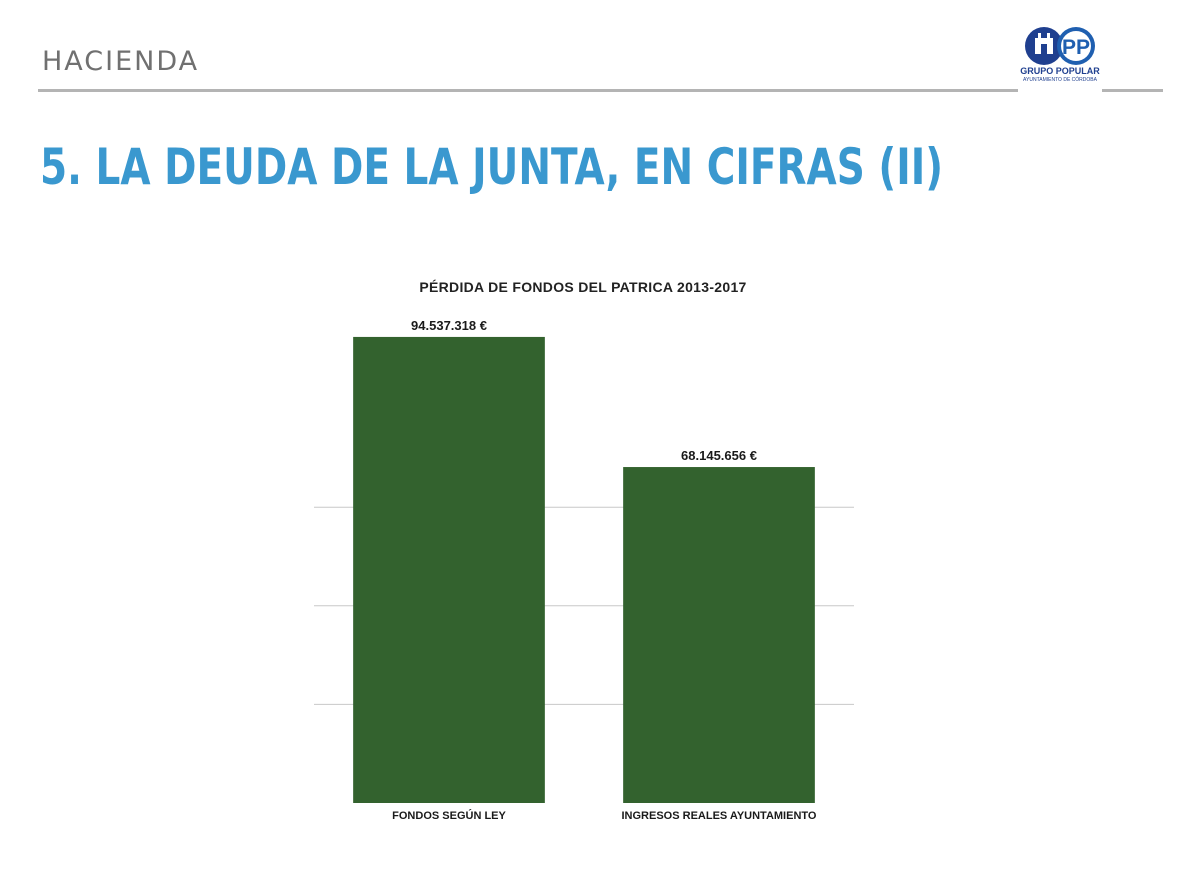  I want to click on bar-value-label-1: 68.145.656 €, so click(719, 455).